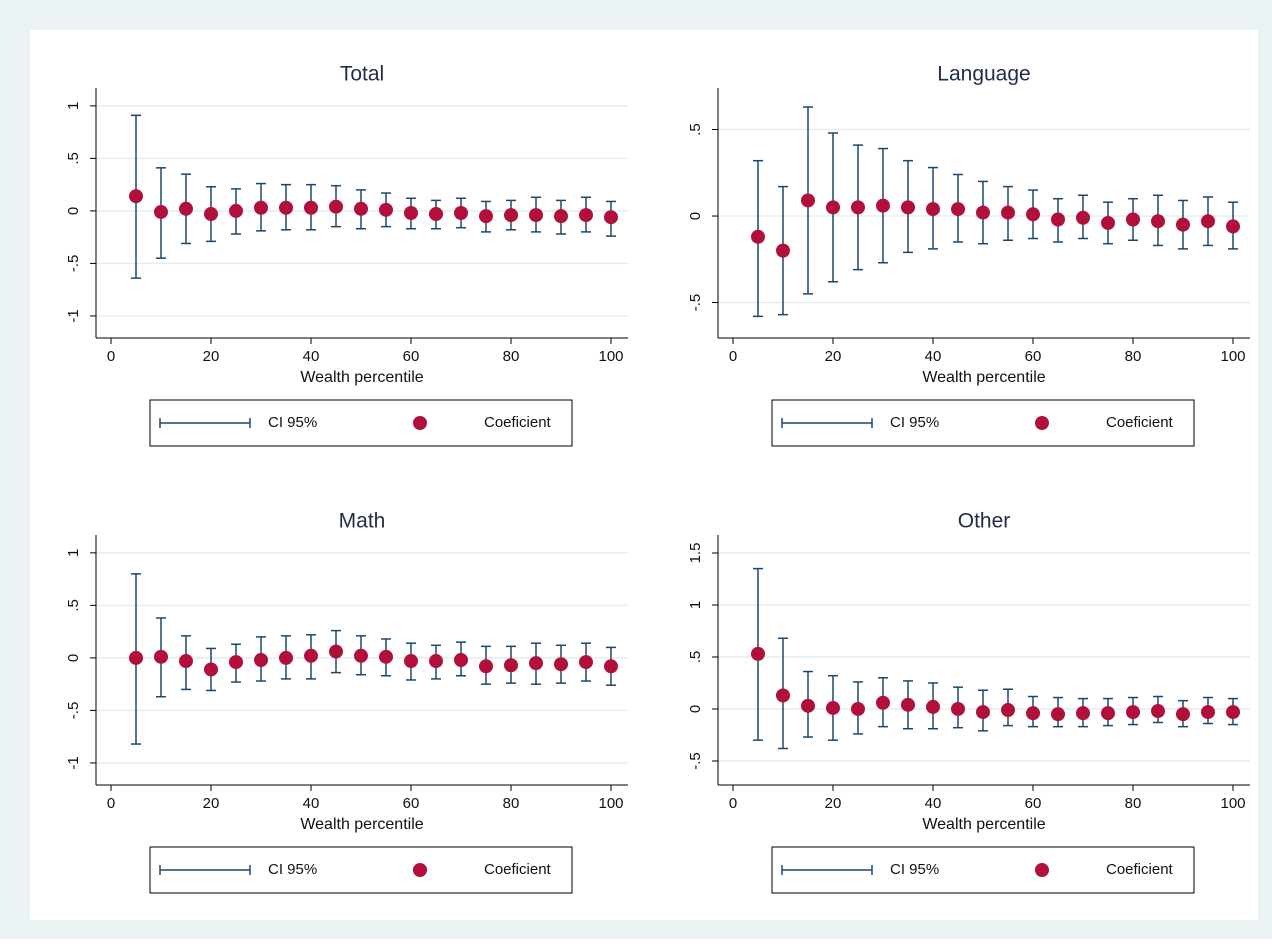  I want to click on y-tick-label: 1, so click(73, 106).